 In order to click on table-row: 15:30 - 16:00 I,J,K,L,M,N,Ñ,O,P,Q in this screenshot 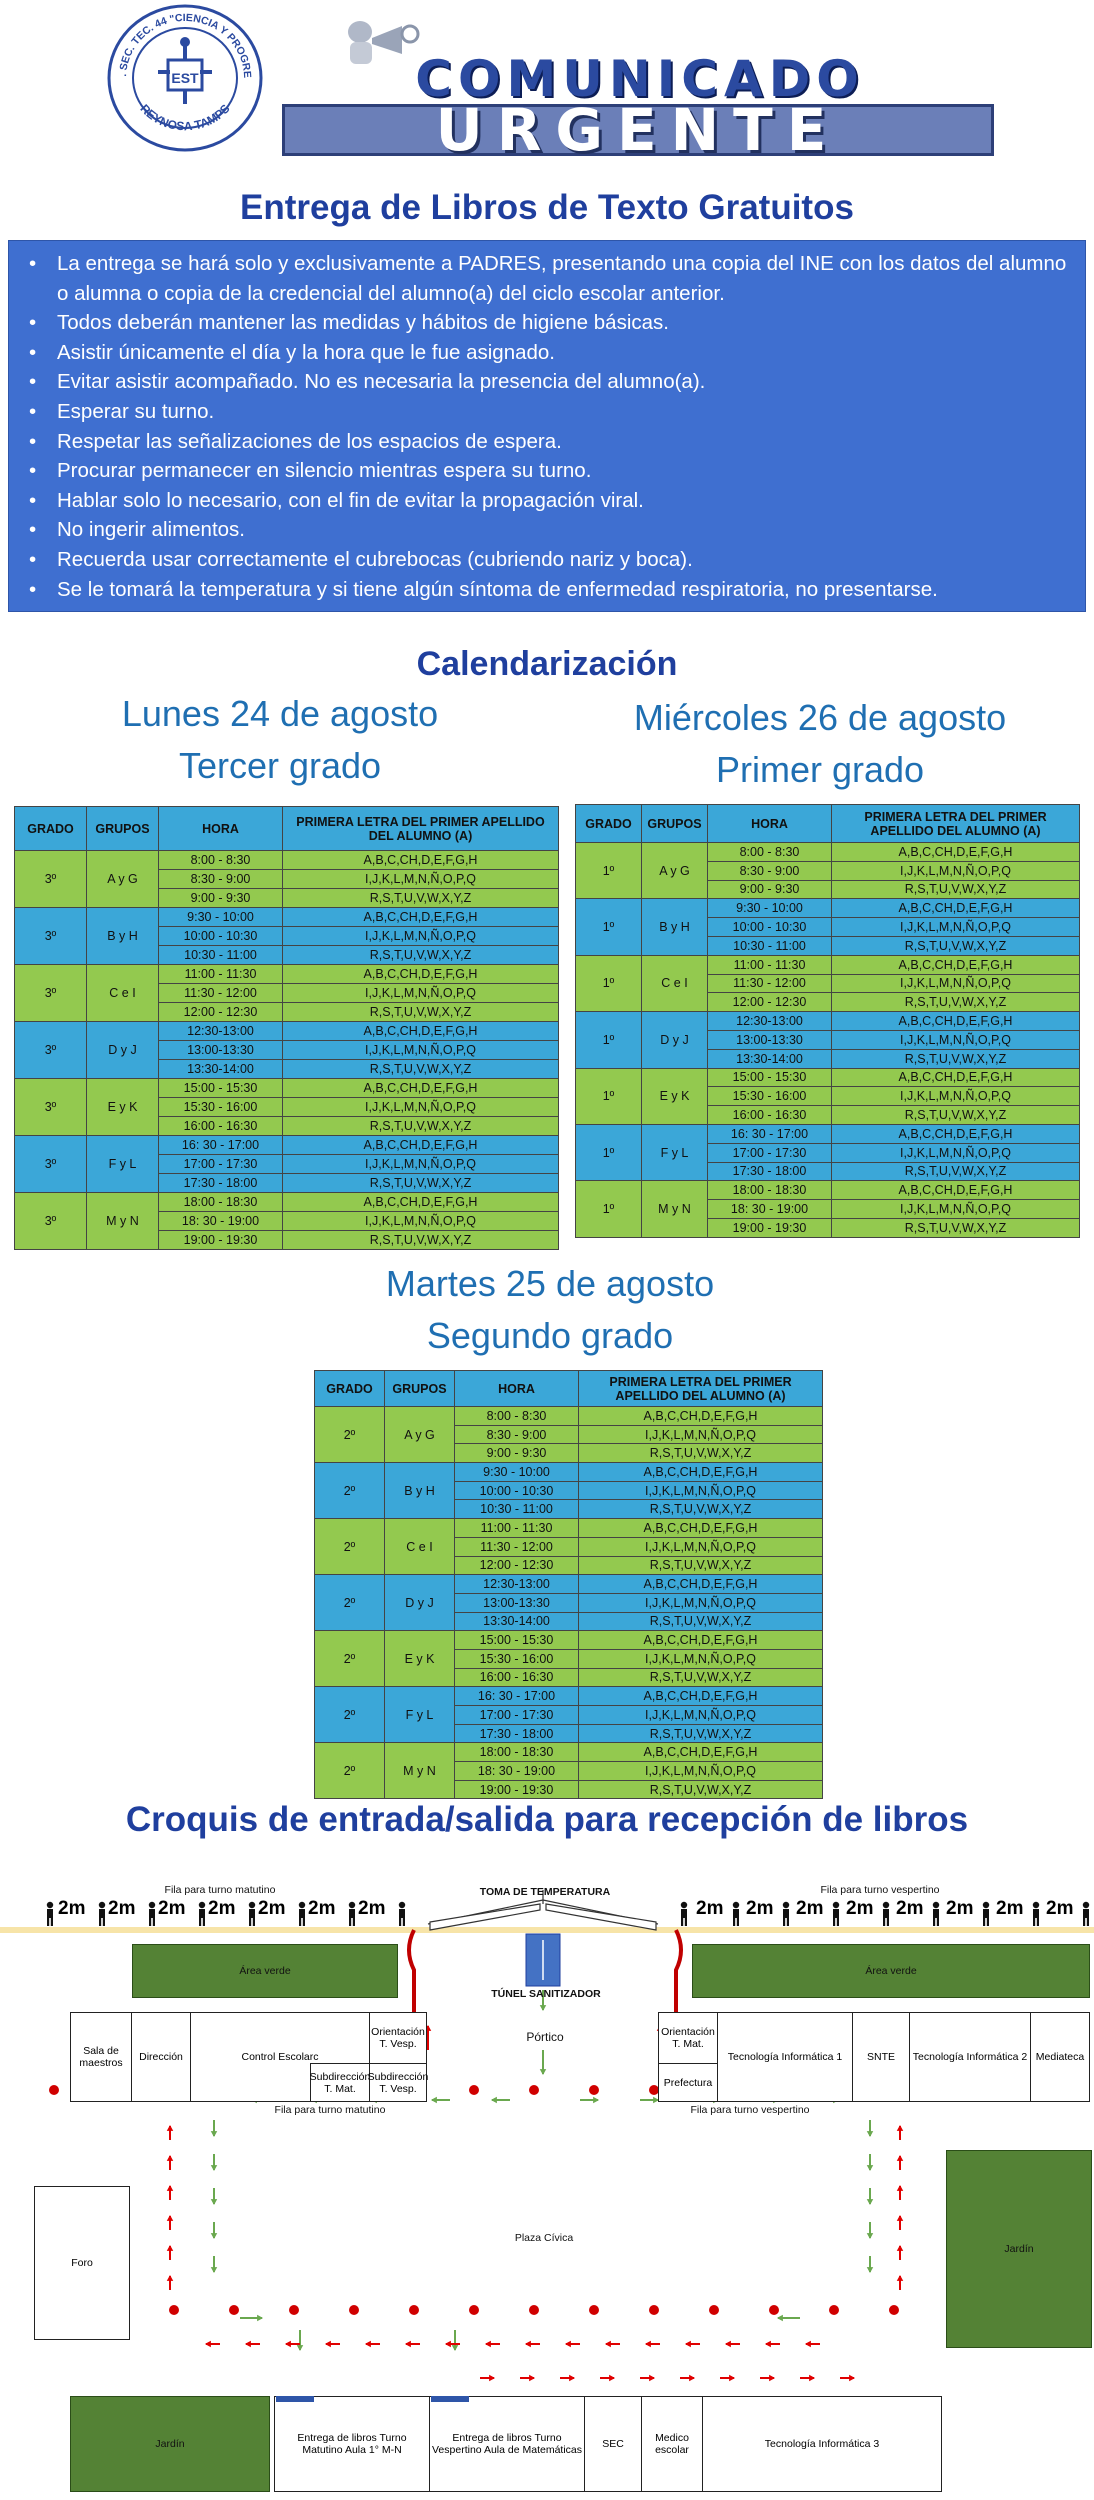, I will do `click(569, 1658)`.